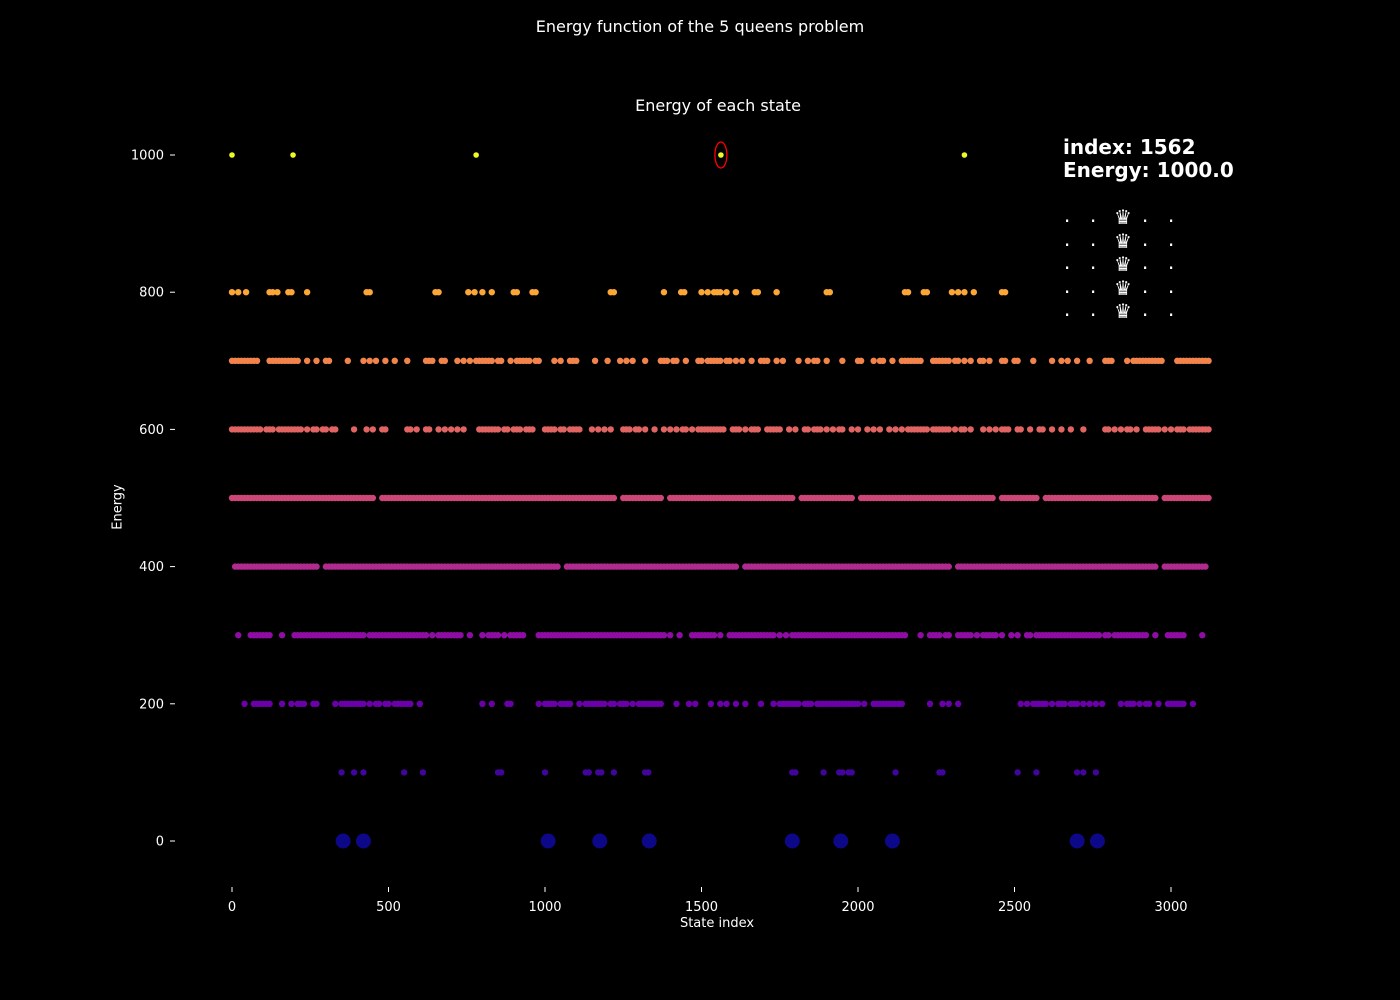 The width and height of the screenshot is (1400, 1000). I want to click on x-tick-label: 0, so click(232, 907).